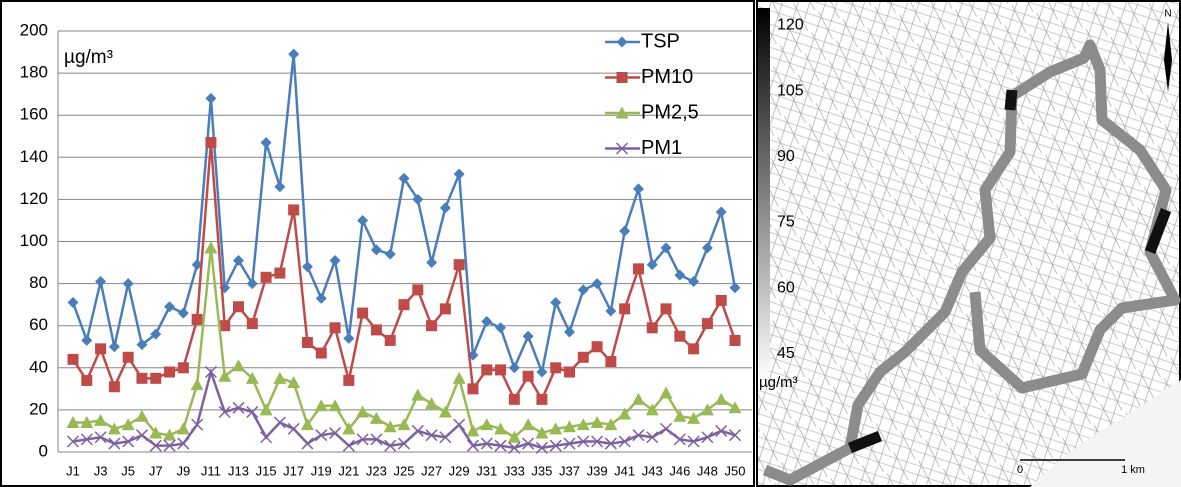 This screenshot has height=487, width=1181. I want to click on y-axis-label: µg/m³, so click(88, 57).